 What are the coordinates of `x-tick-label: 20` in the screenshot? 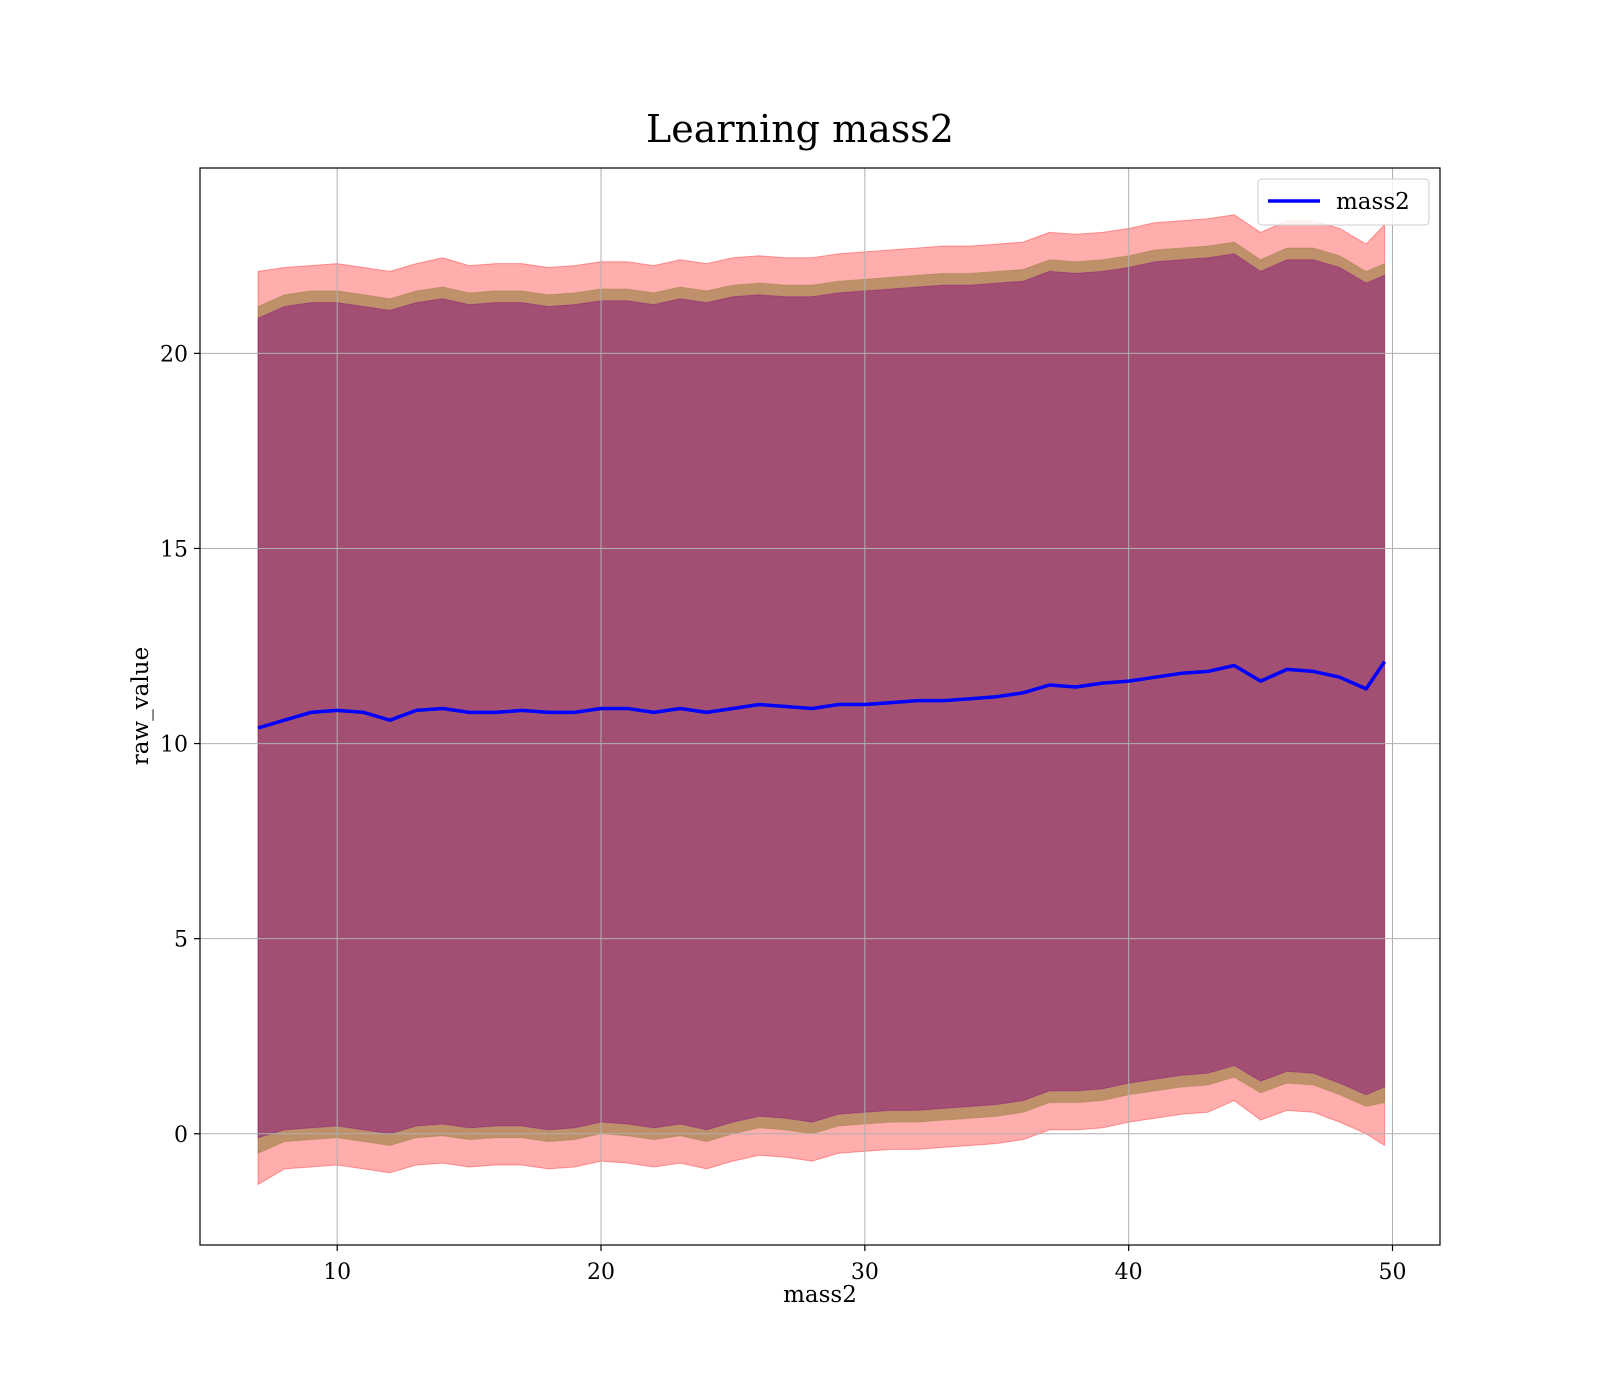 It's located at (601, 1272).